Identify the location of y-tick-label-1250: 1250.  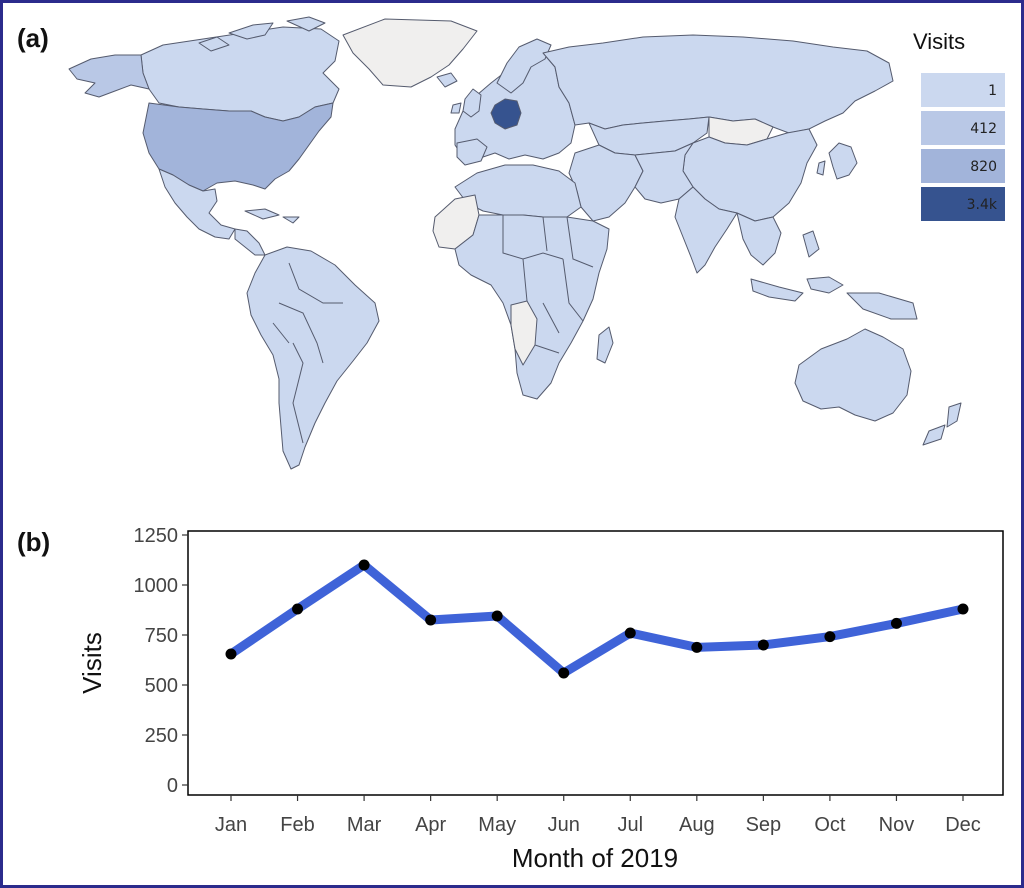
(156, 536).